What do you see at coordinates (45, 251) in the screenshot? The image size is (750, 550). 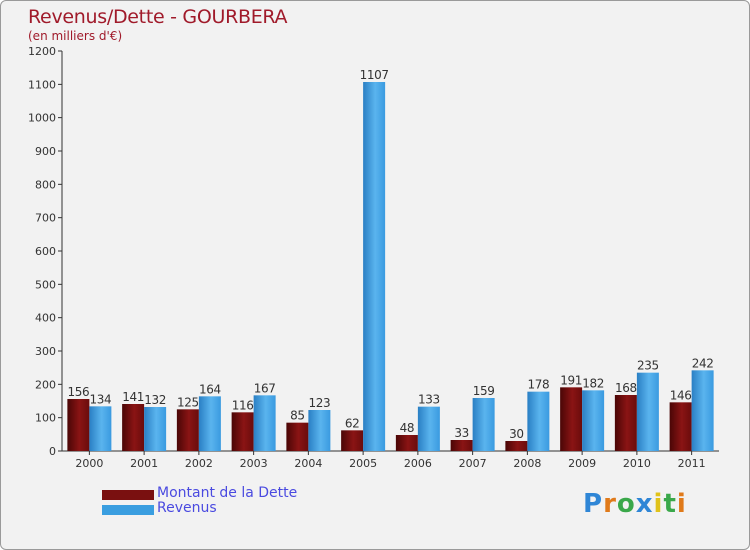 I see `y-tick-label: 600` at bounding box center [45, 251].